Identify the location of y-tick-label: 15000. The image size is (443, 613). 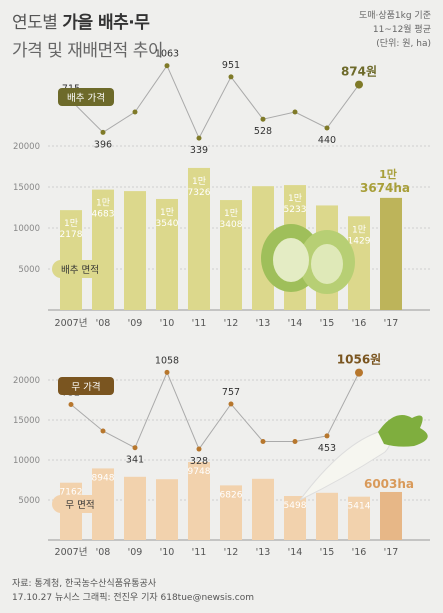
(26, 421).